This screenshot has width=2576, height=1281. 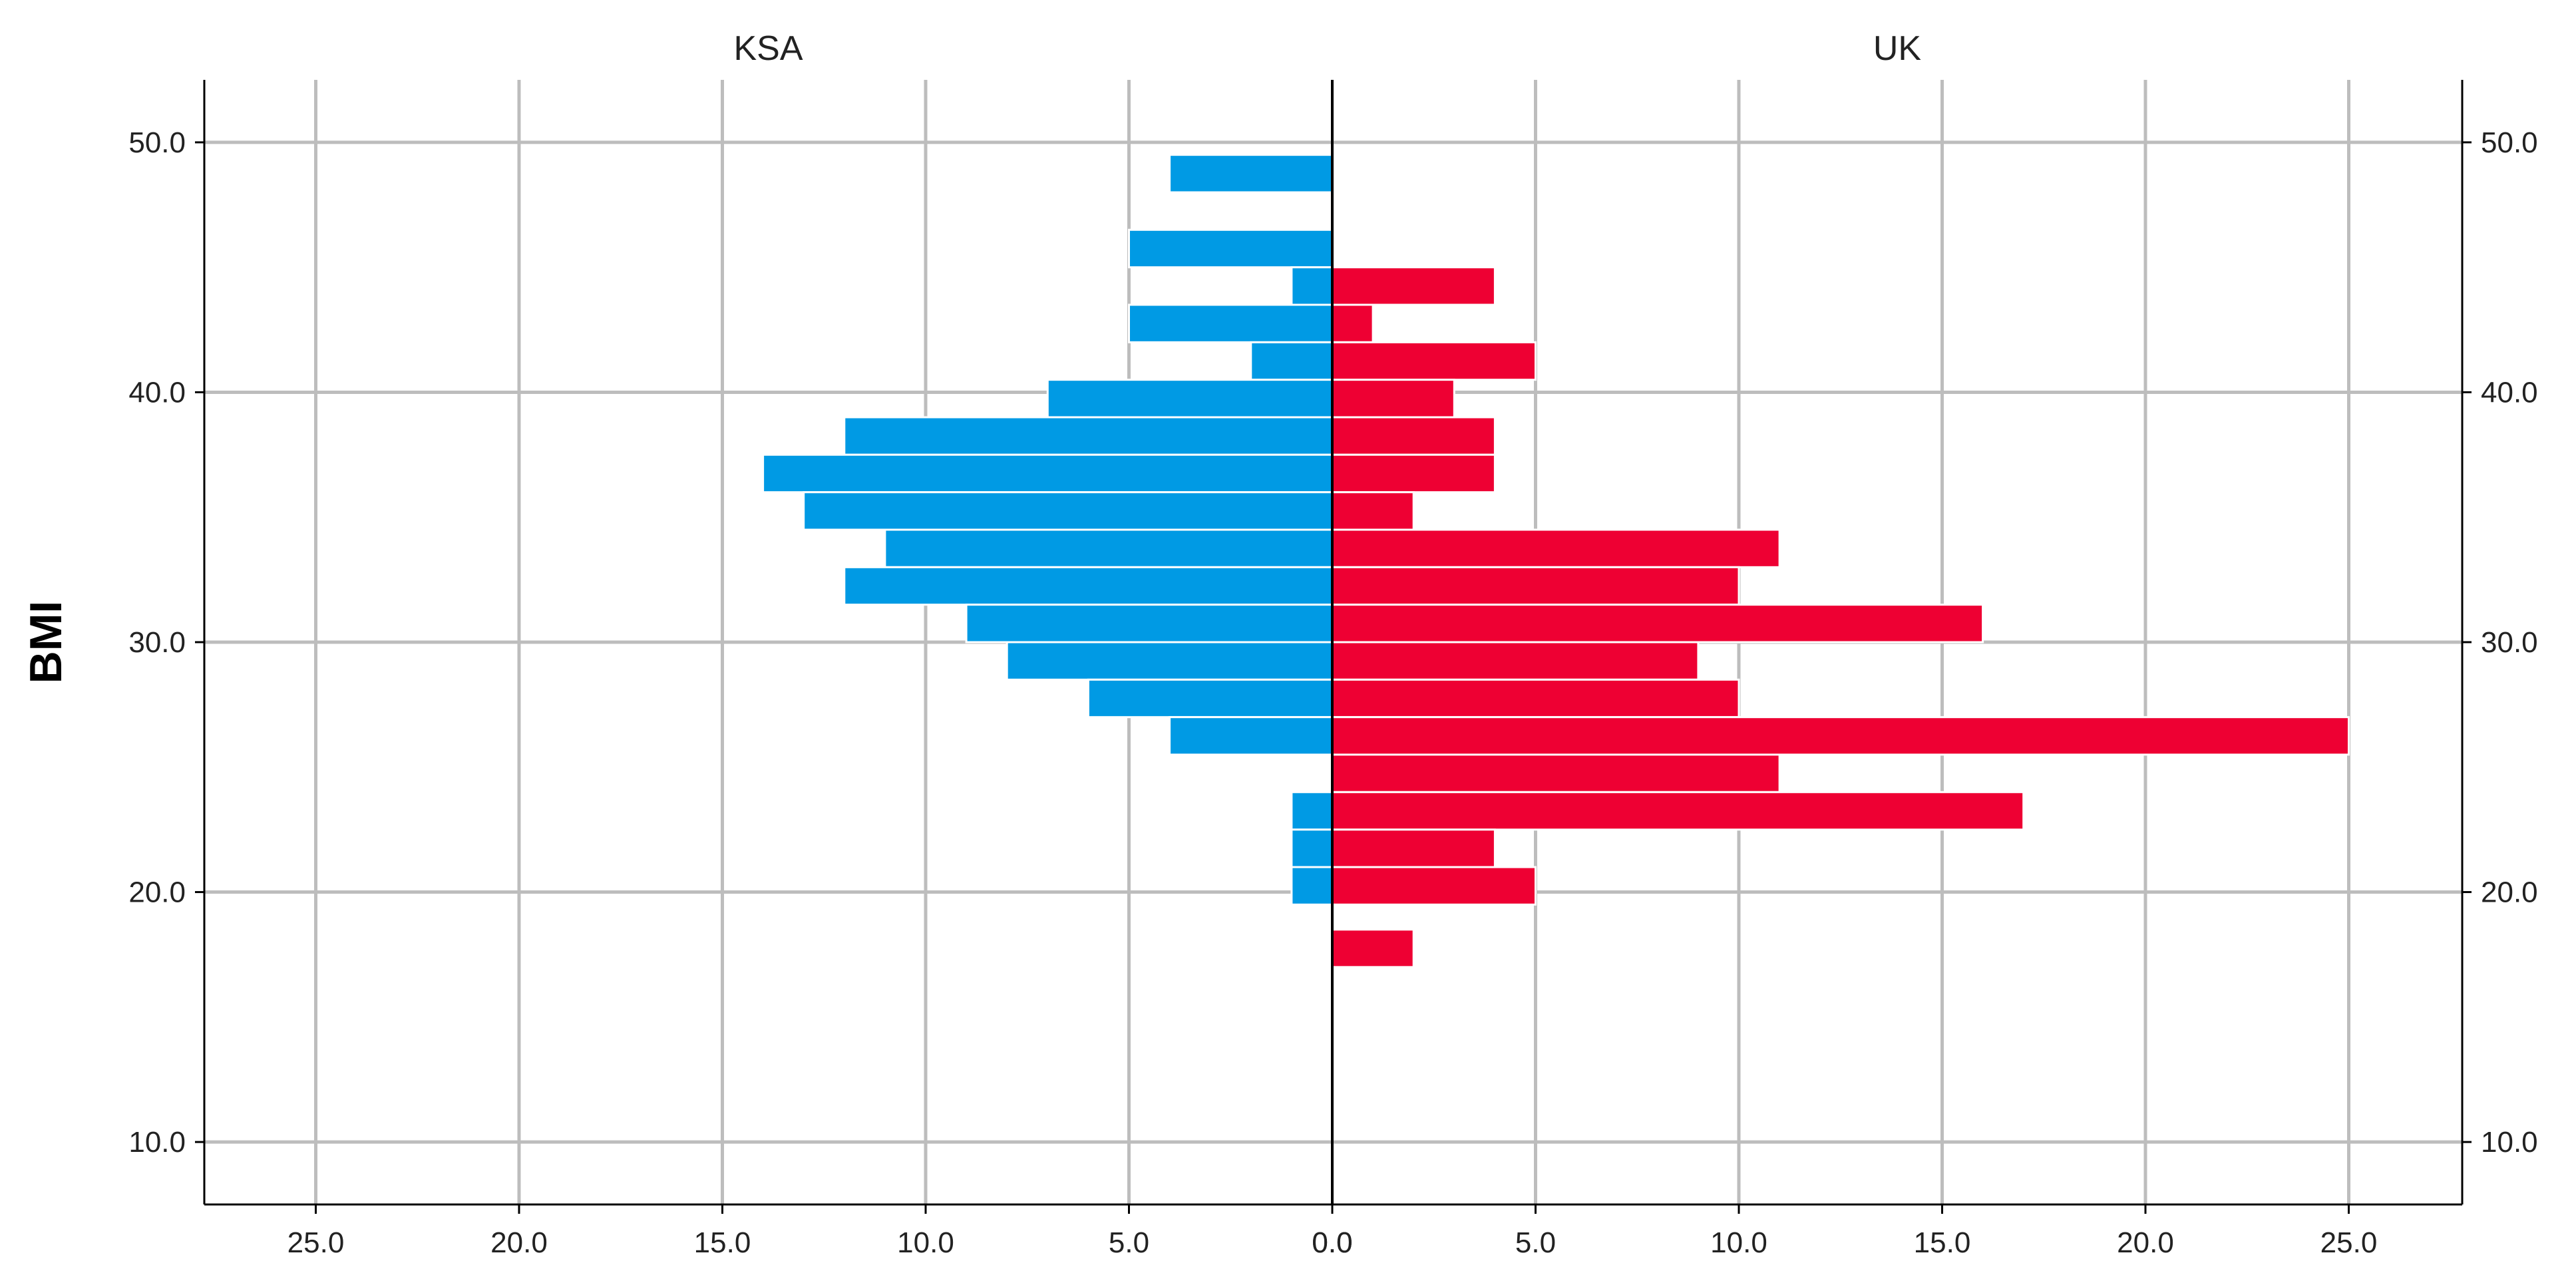 What do you see at coordinates (1943, 1242) in the screenshot?
I see `x-tick-label-right: 15.0` at bounding box center [1943, 1242].